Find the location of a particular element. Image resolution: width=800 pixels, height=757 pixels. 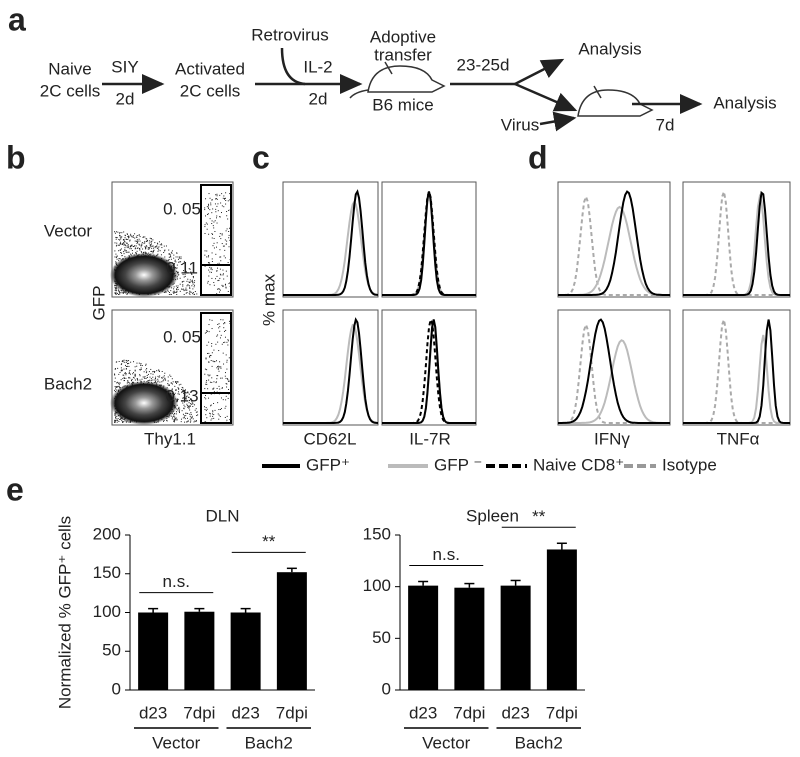

y-tick-label: 50 is located at coordinates (111, 650).